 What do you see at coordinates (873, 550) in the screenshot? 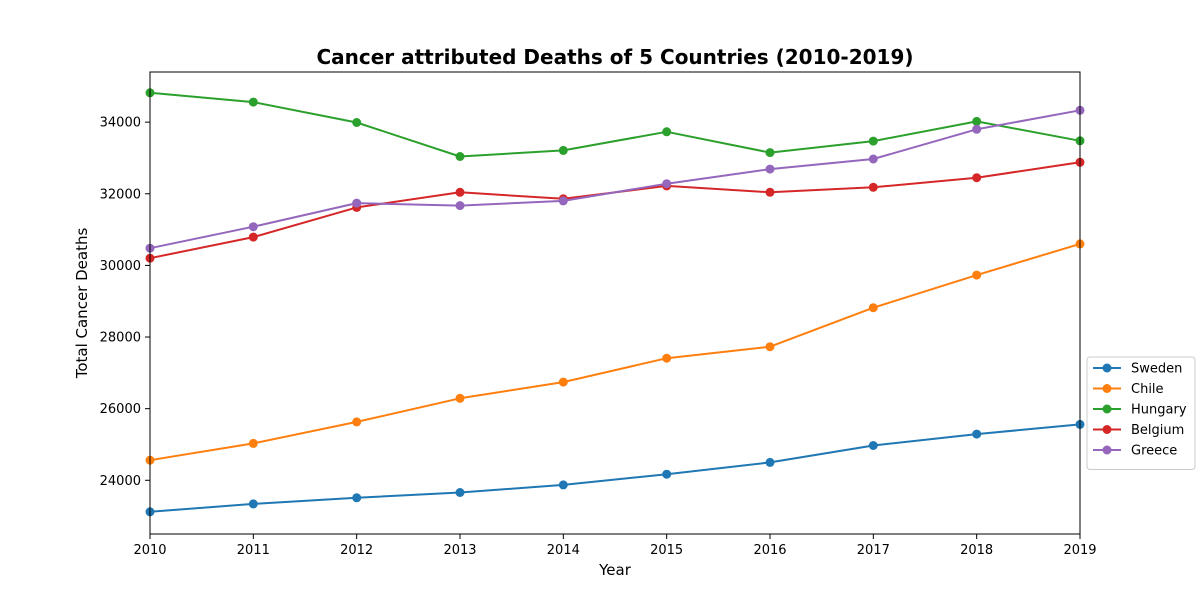
I see `x-tick-label: 2017` at bounding box center [873, 550].